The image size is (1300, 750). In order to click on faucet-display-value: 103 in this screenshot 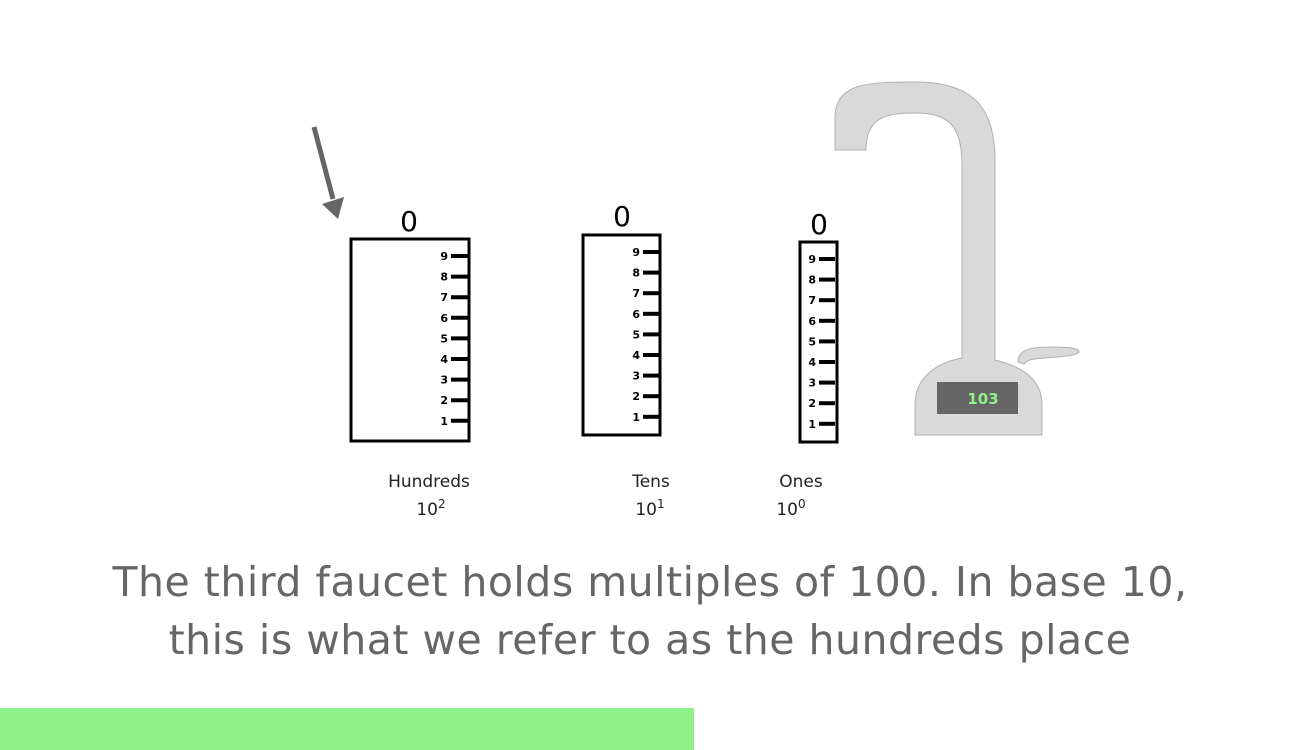, I will do `click(982, 399)`.